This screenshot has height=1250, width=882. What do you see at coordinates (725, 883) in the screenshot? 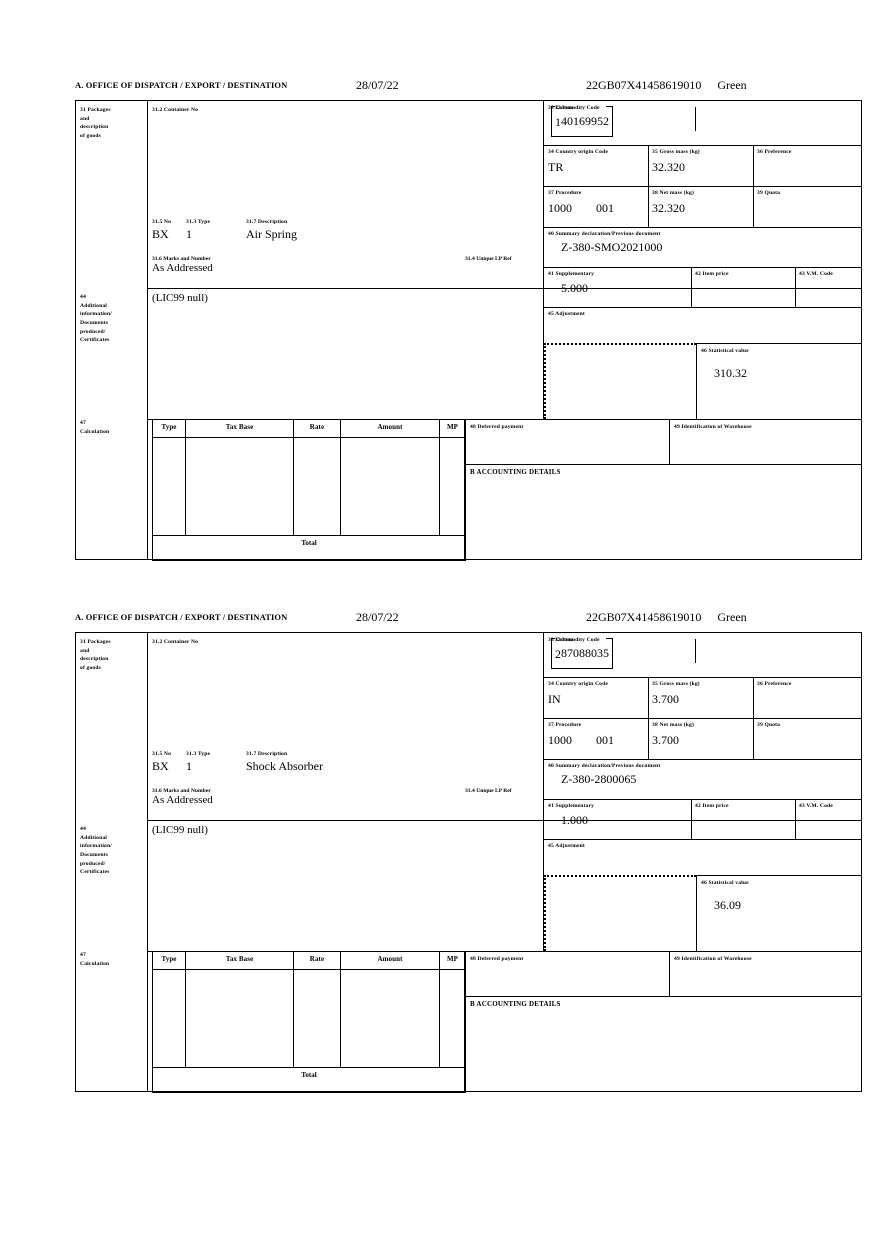
I see `box46-label: 46 Statistical value` at bounding box center [725, 883].